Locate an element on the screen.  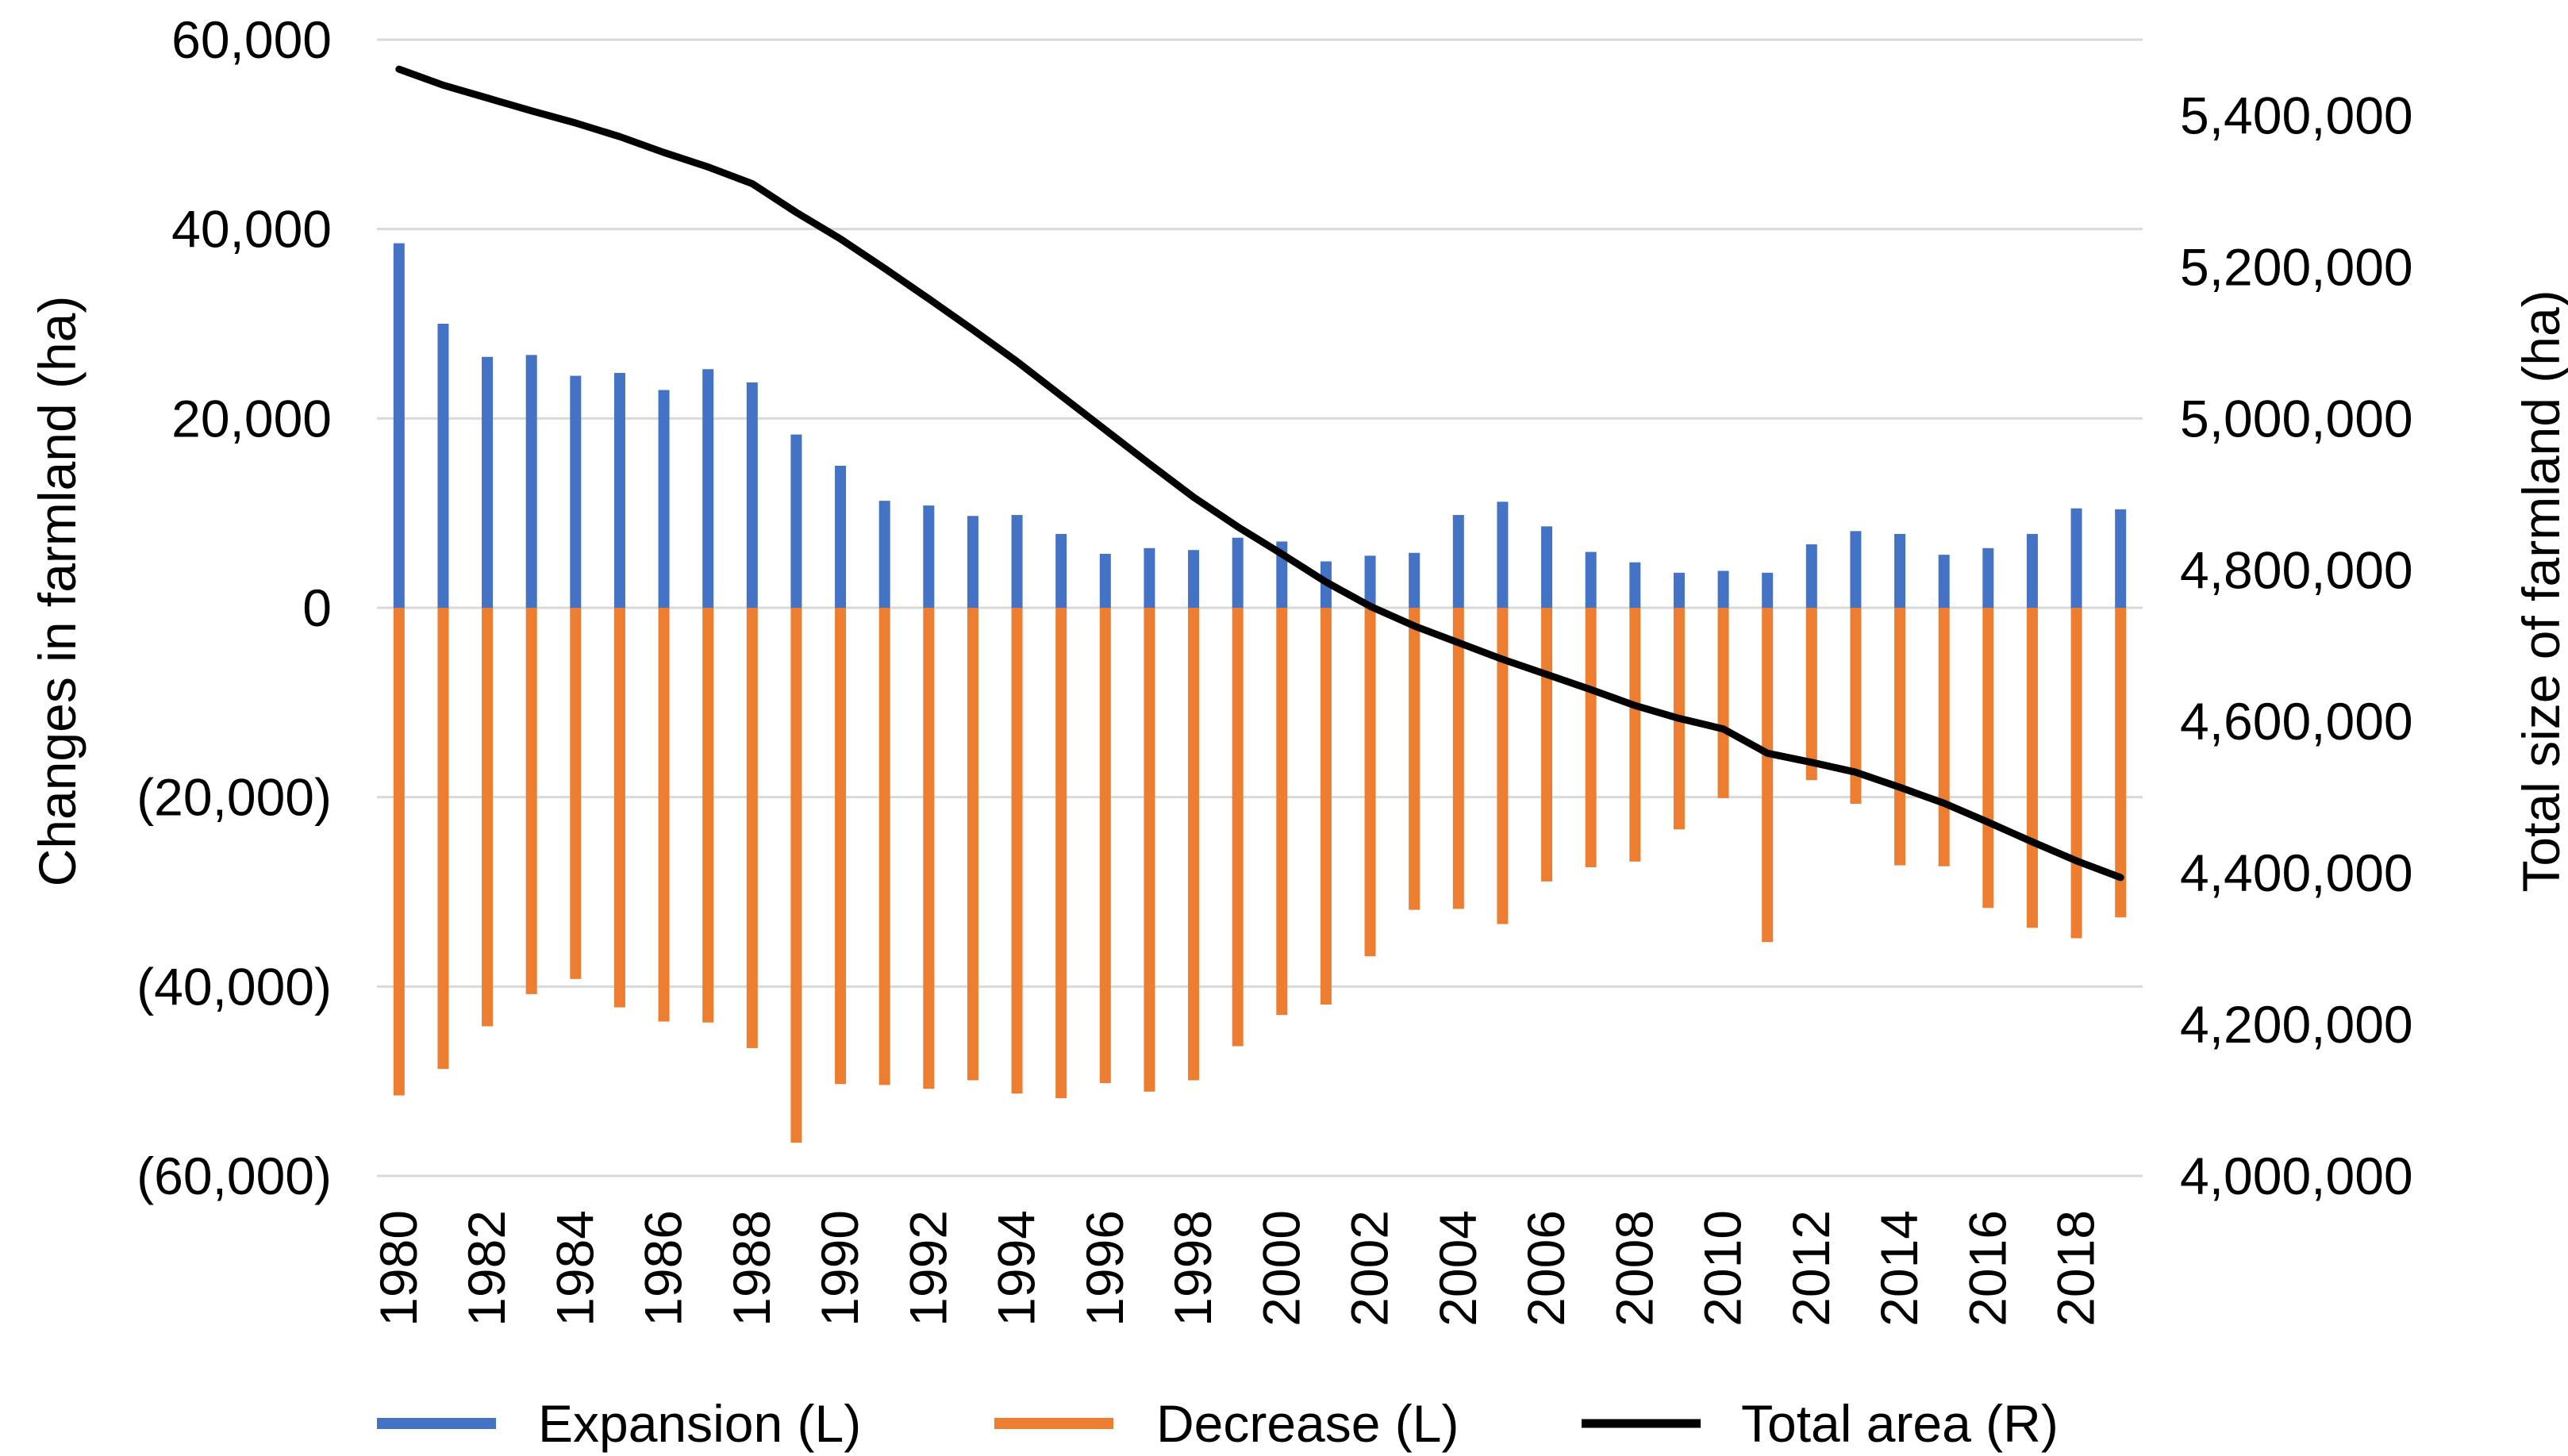
bar-expansion-1986 is located at coordinates (664, 499).